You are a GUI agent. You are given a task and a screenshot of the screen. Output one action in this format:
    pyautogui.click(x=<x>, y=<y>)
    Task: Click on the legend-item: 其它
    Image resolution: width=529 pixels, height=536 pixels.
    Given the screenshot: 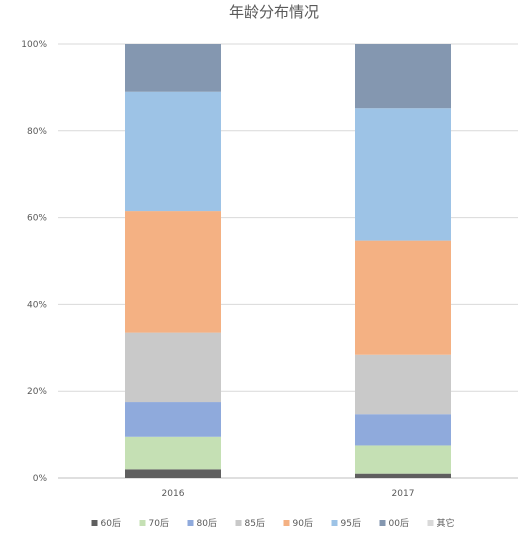 What is the action you would take?
    pyautogui.click(x=441, y=523)
    